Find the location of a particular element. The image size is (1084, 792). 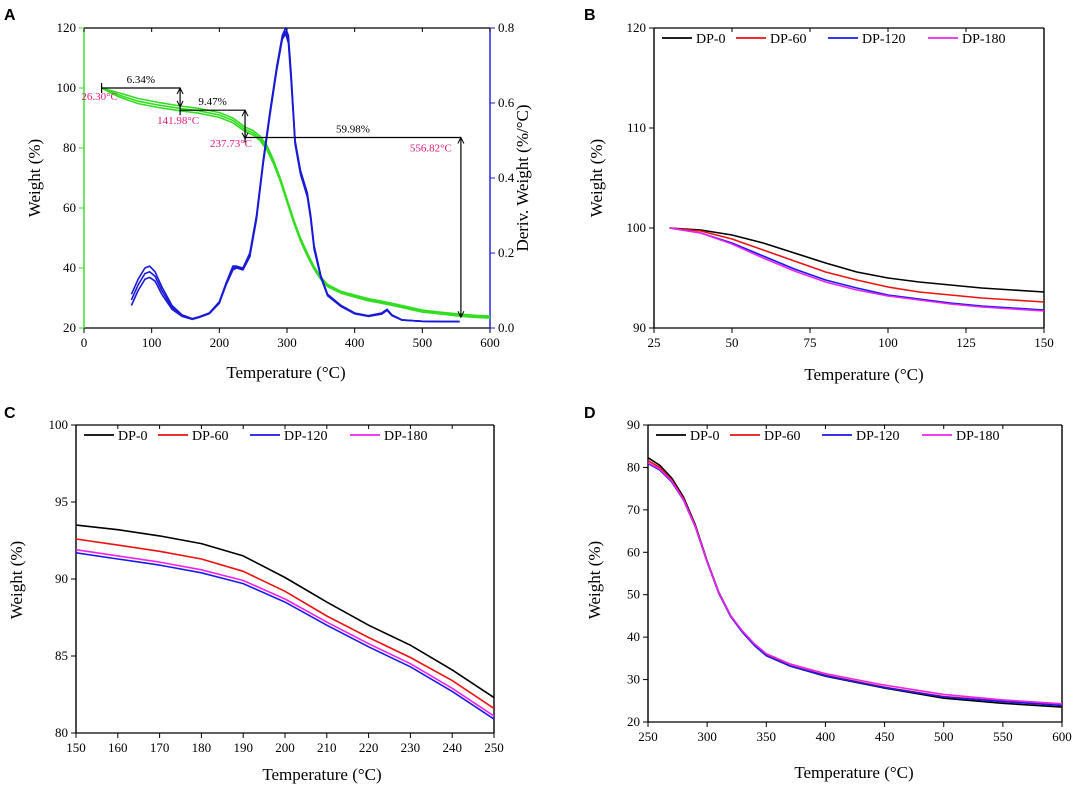

panel-c-xtick-label: 150 is located at coordinates (76, 747).